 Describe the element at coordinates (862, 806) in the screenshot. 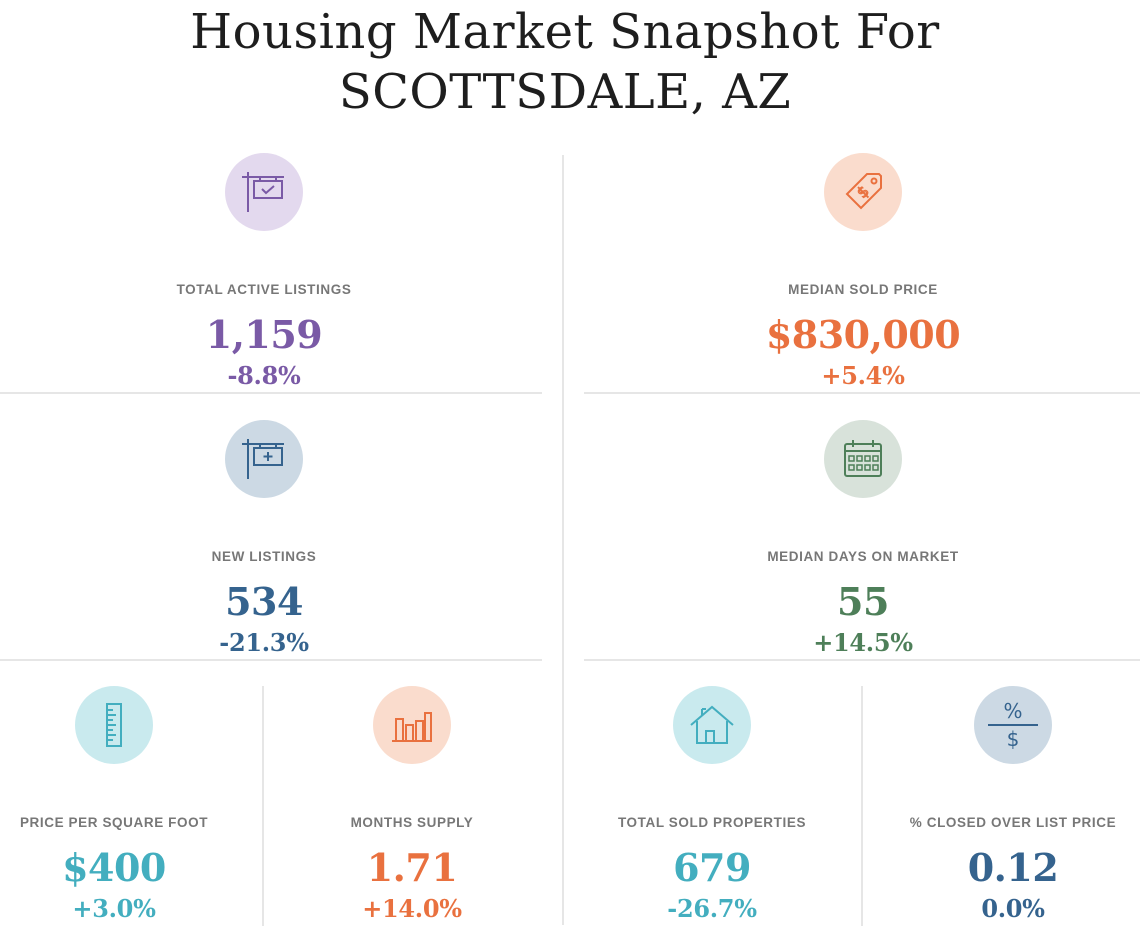

I see `bottom-divider-right` at that location.